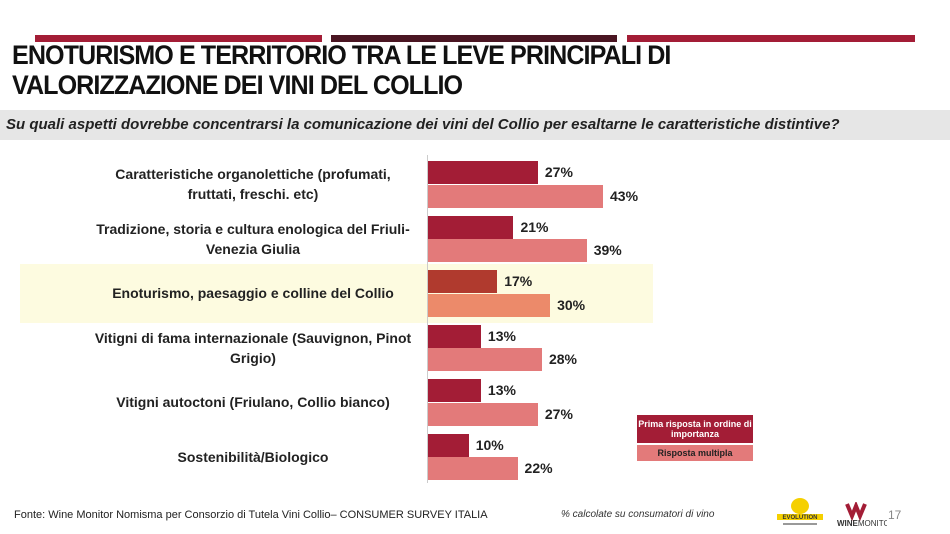 The width and height of the screenshot is (950, 534). Describe the element at coordinates (695, 429) in the screenshot. I see `legend-primary: Prima risposta in ordine di importanza` at that location.